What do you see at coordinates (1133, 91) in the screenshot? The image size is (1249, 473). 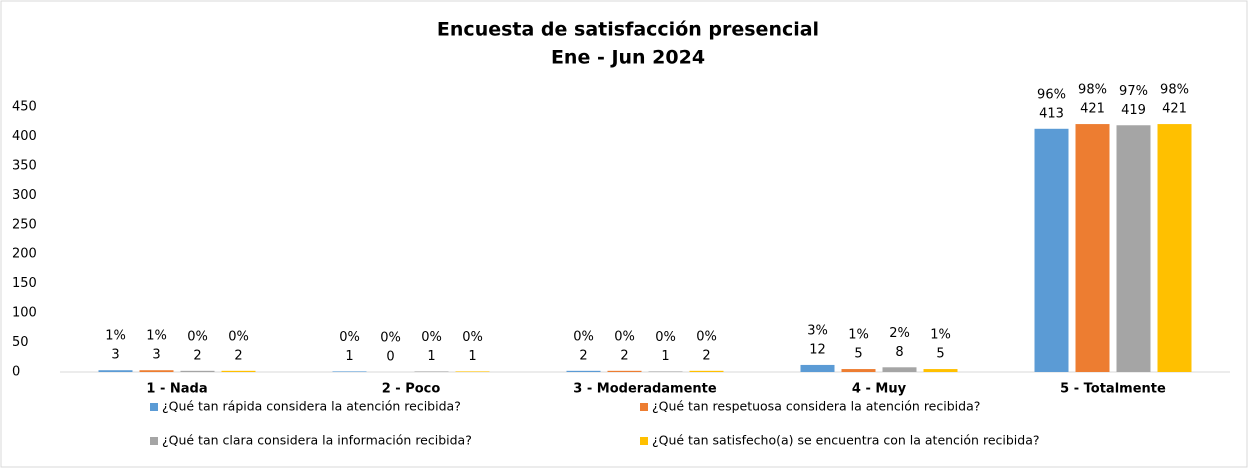 I see `percent-label: 97%` at bounding box center [1133, 91].